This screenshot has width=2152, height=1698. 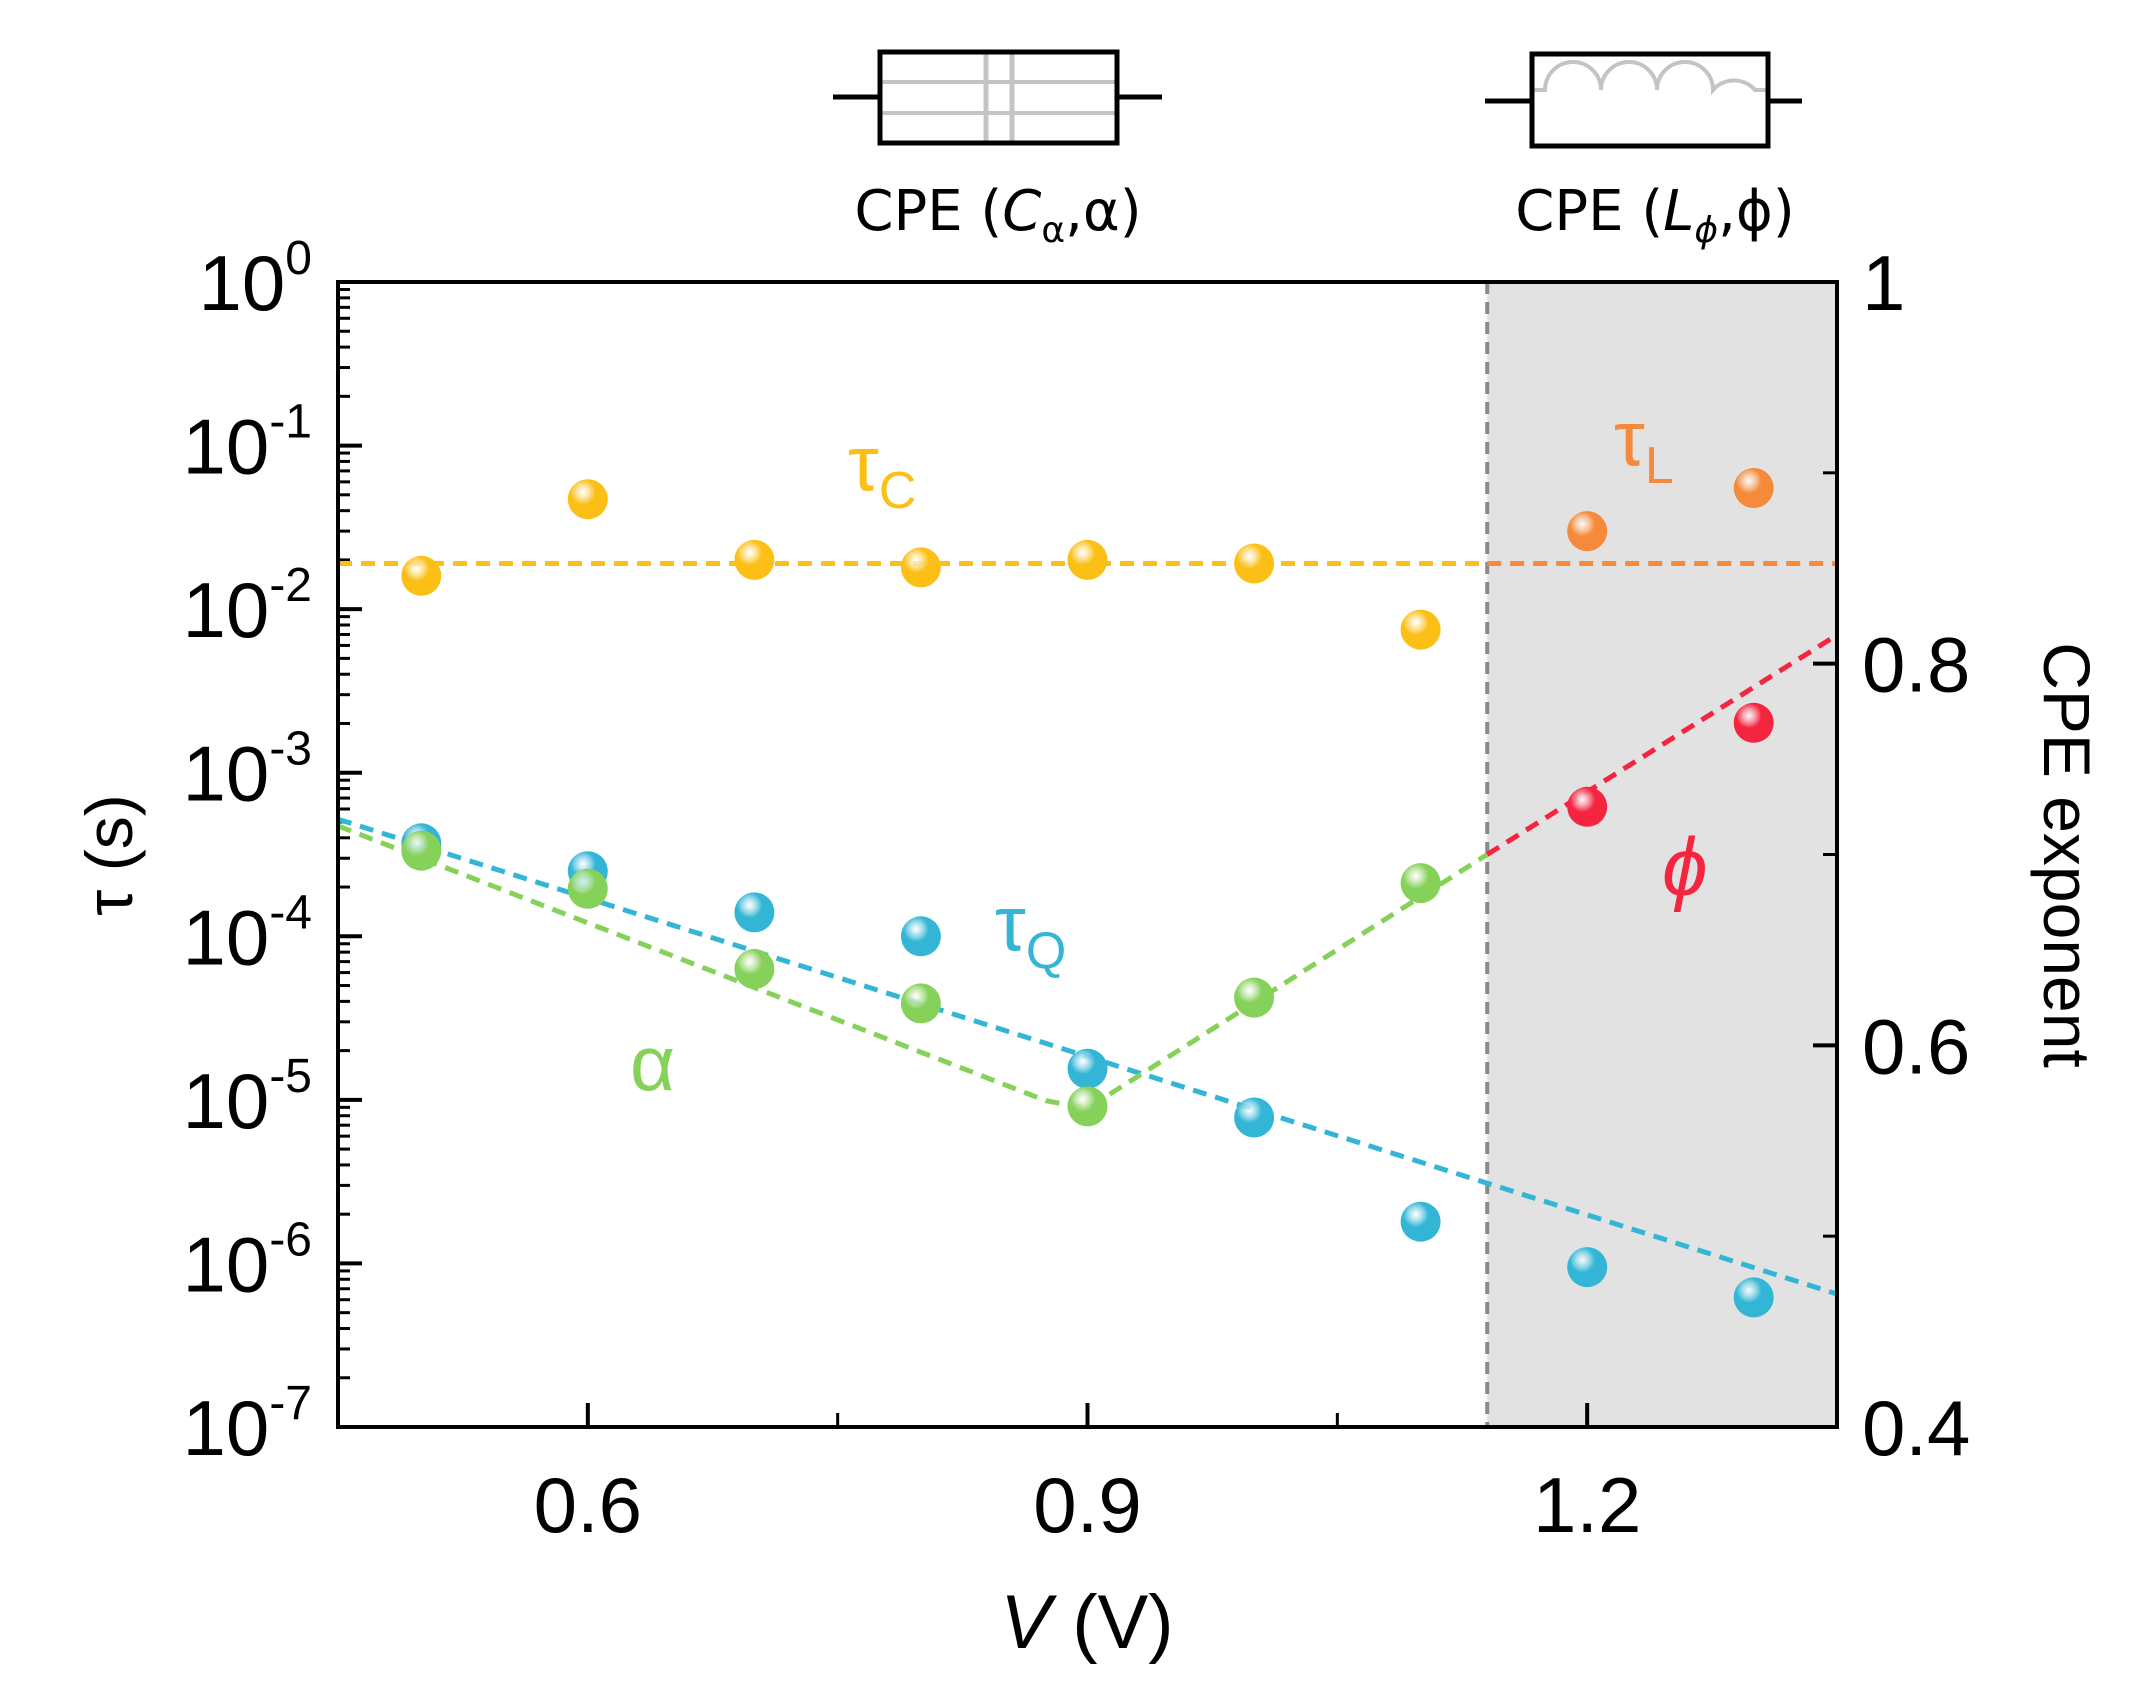 I want to click on x-axis-title: V (V), so click(x=1086, y=1622).